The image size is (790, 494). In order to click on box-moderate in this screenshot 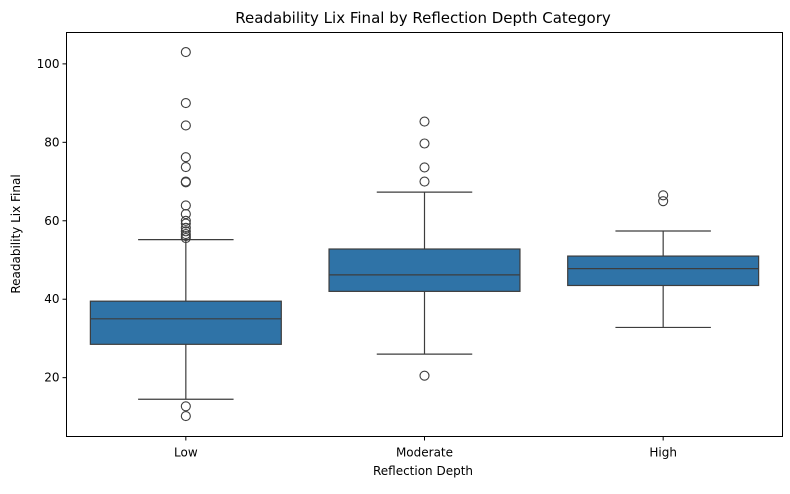, I will do `click(424, 270)`.